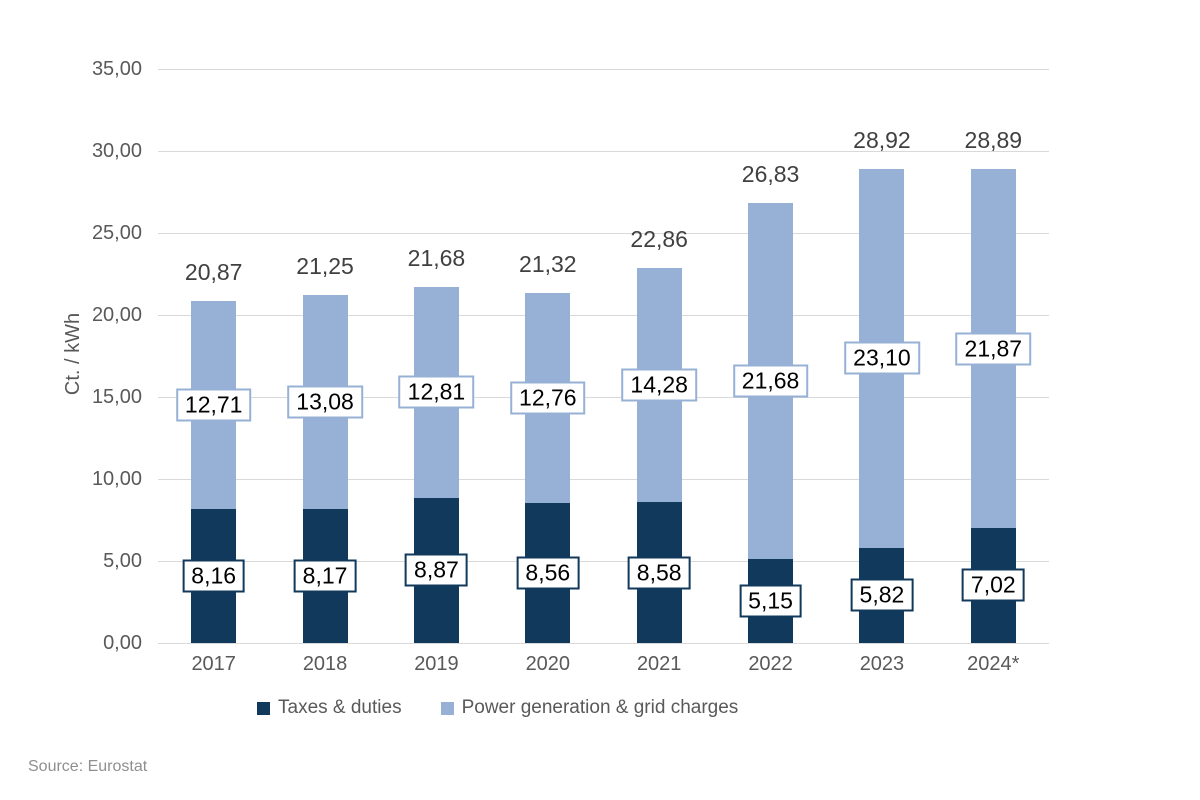 Image resolution: width=1200 pixels, height=800 pixels. I want to click on bar-value-label: 12,81, so click(436, 392).